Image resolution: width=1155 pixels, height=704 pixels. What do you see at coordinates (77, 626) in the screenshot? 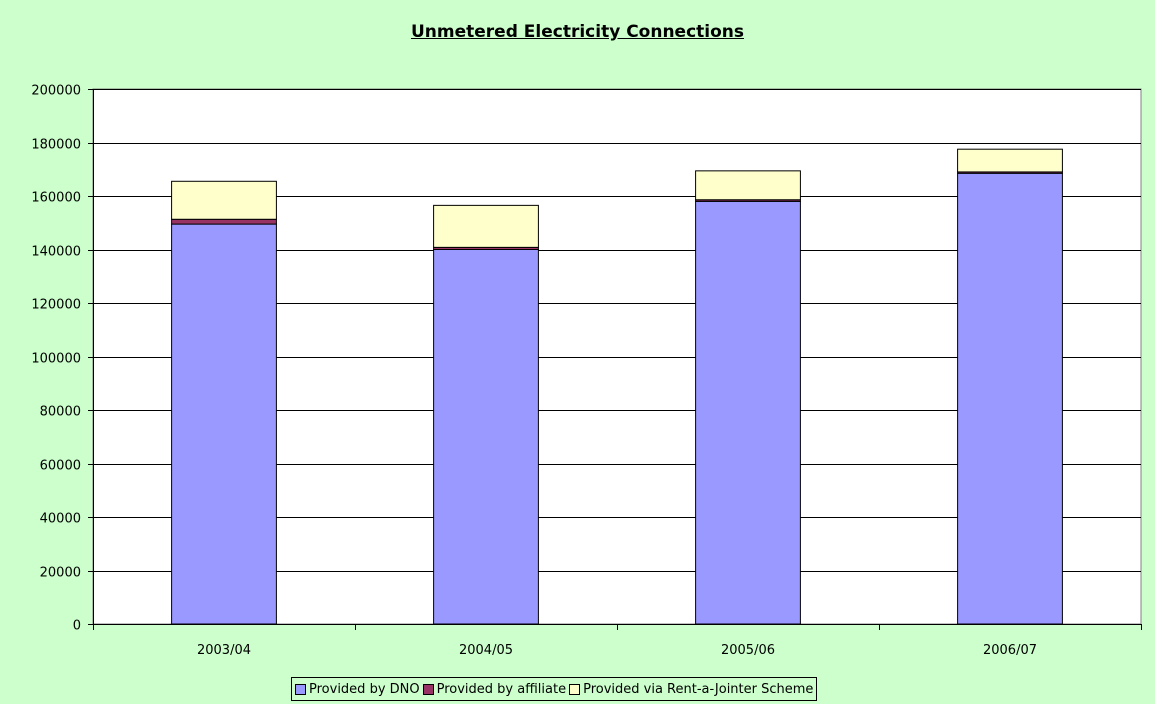
I see `y-tick-label: 0` at bounding box center [77, 626].